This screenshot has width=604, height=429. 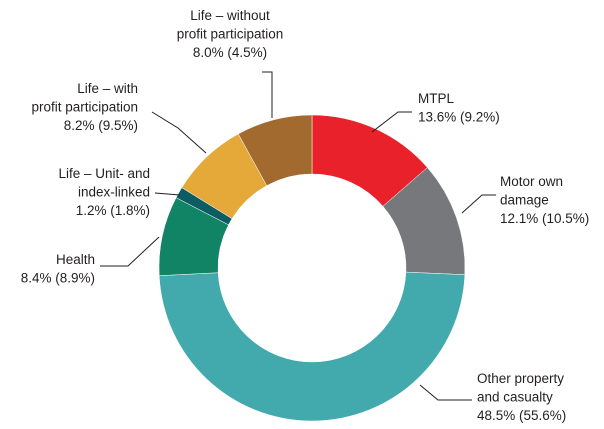 What do you see at coordinates (521, 415) in the screenshot?
I see `value-label: 48.5% (55.6%)` at bounding box center [521, 415].